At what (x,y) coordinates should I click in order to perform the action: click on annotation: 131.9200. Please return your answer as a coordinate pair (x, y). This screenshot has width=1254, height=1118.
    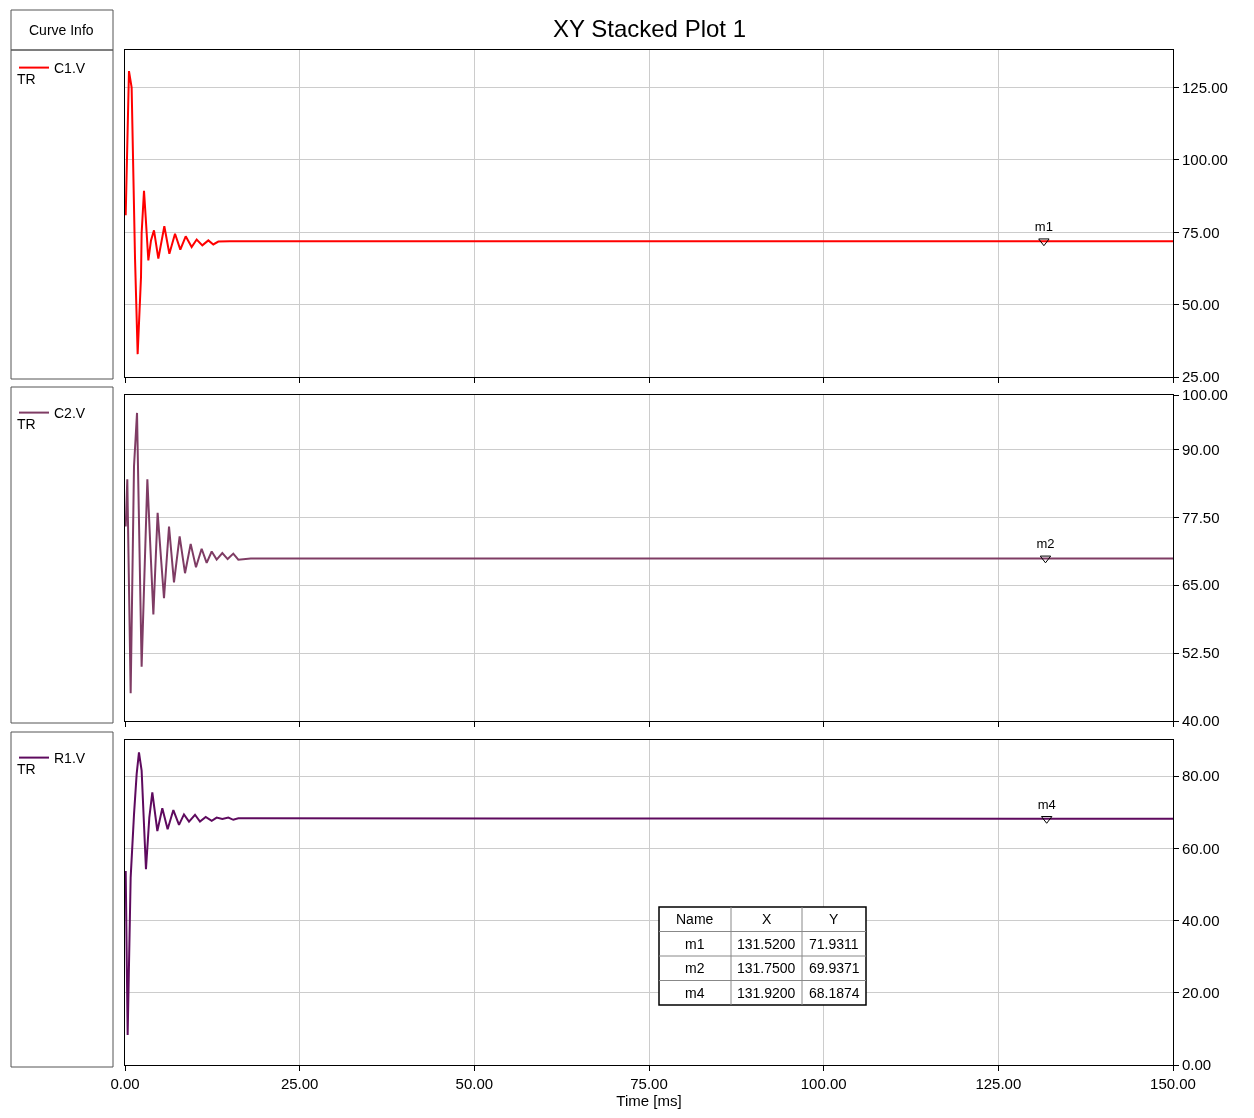
    Looking at the image, I should click on (766, 993).